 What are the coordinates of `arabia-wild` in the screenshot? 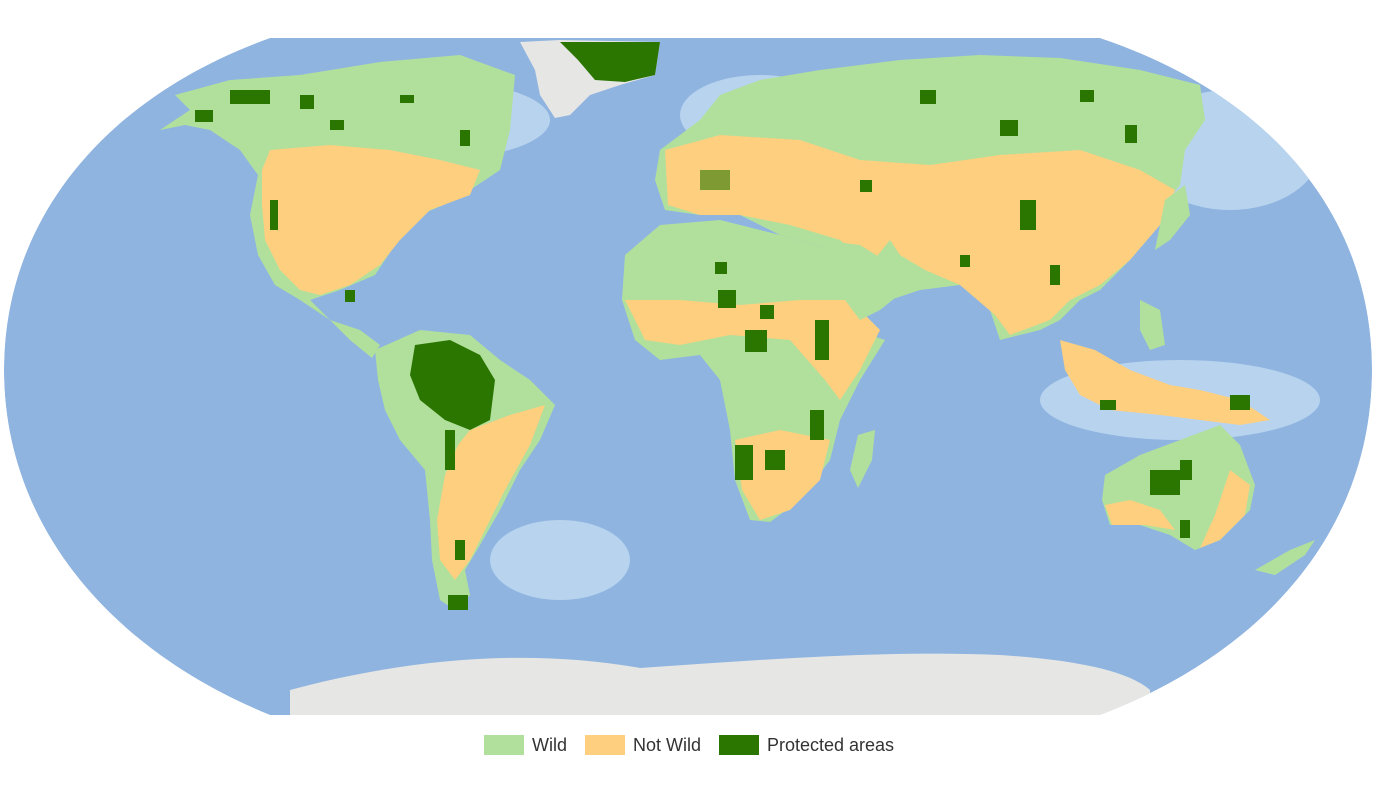 It's located at (862, 280).